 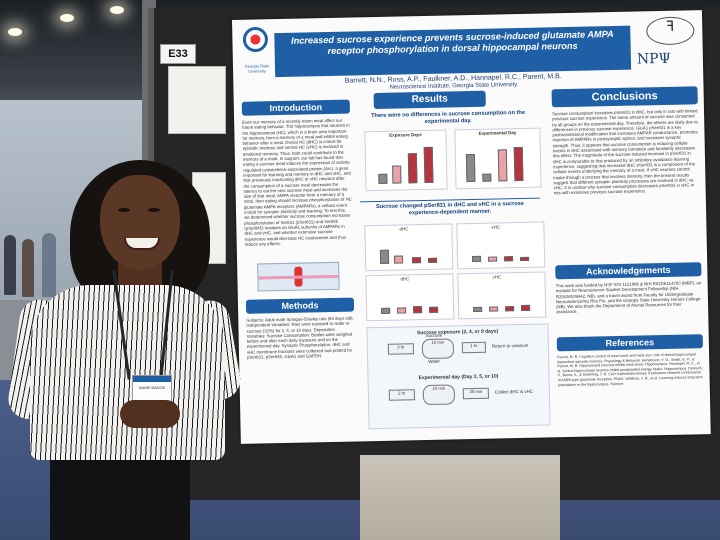 What do you see at coordinates (628, 271) in the screenshot?
I see `acknowledgements-header: Acknowledgements` at bounding box center [628, 271].